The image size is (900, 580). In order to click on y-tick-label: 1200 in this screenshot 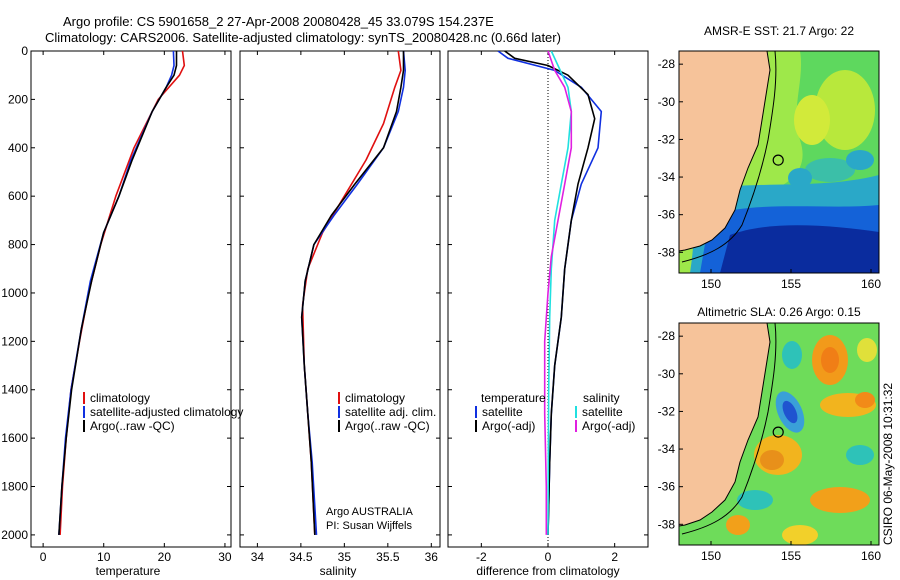, I will do `click(14, 341)`.